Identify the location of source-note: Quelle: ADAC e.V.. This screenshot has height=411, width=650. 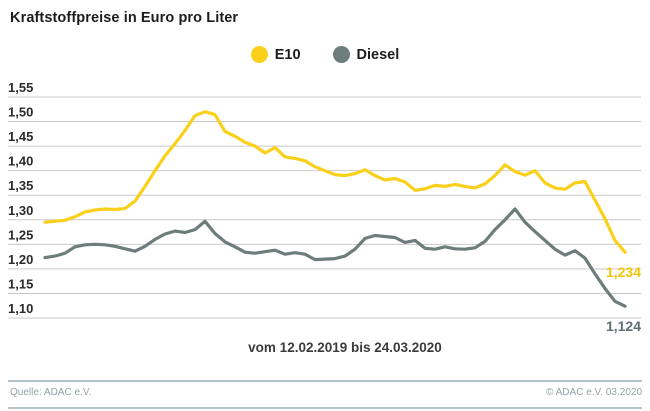
(51, 392).